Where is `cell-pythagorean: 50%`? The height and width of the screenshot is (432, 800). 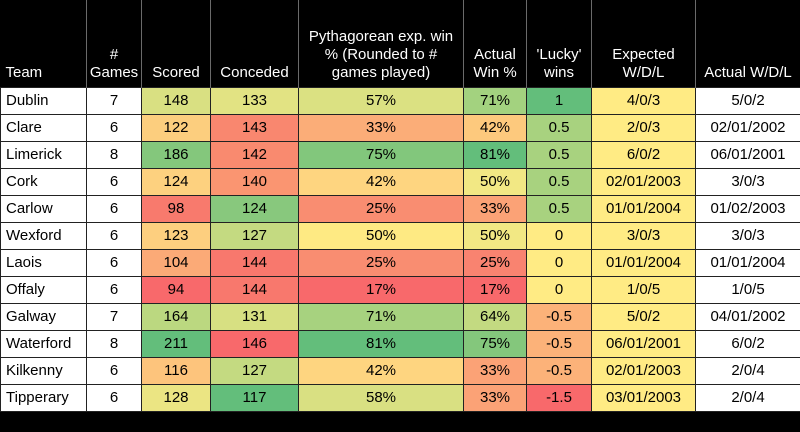 cell-pythagorean: 50% is located at coordinates (381, 235).